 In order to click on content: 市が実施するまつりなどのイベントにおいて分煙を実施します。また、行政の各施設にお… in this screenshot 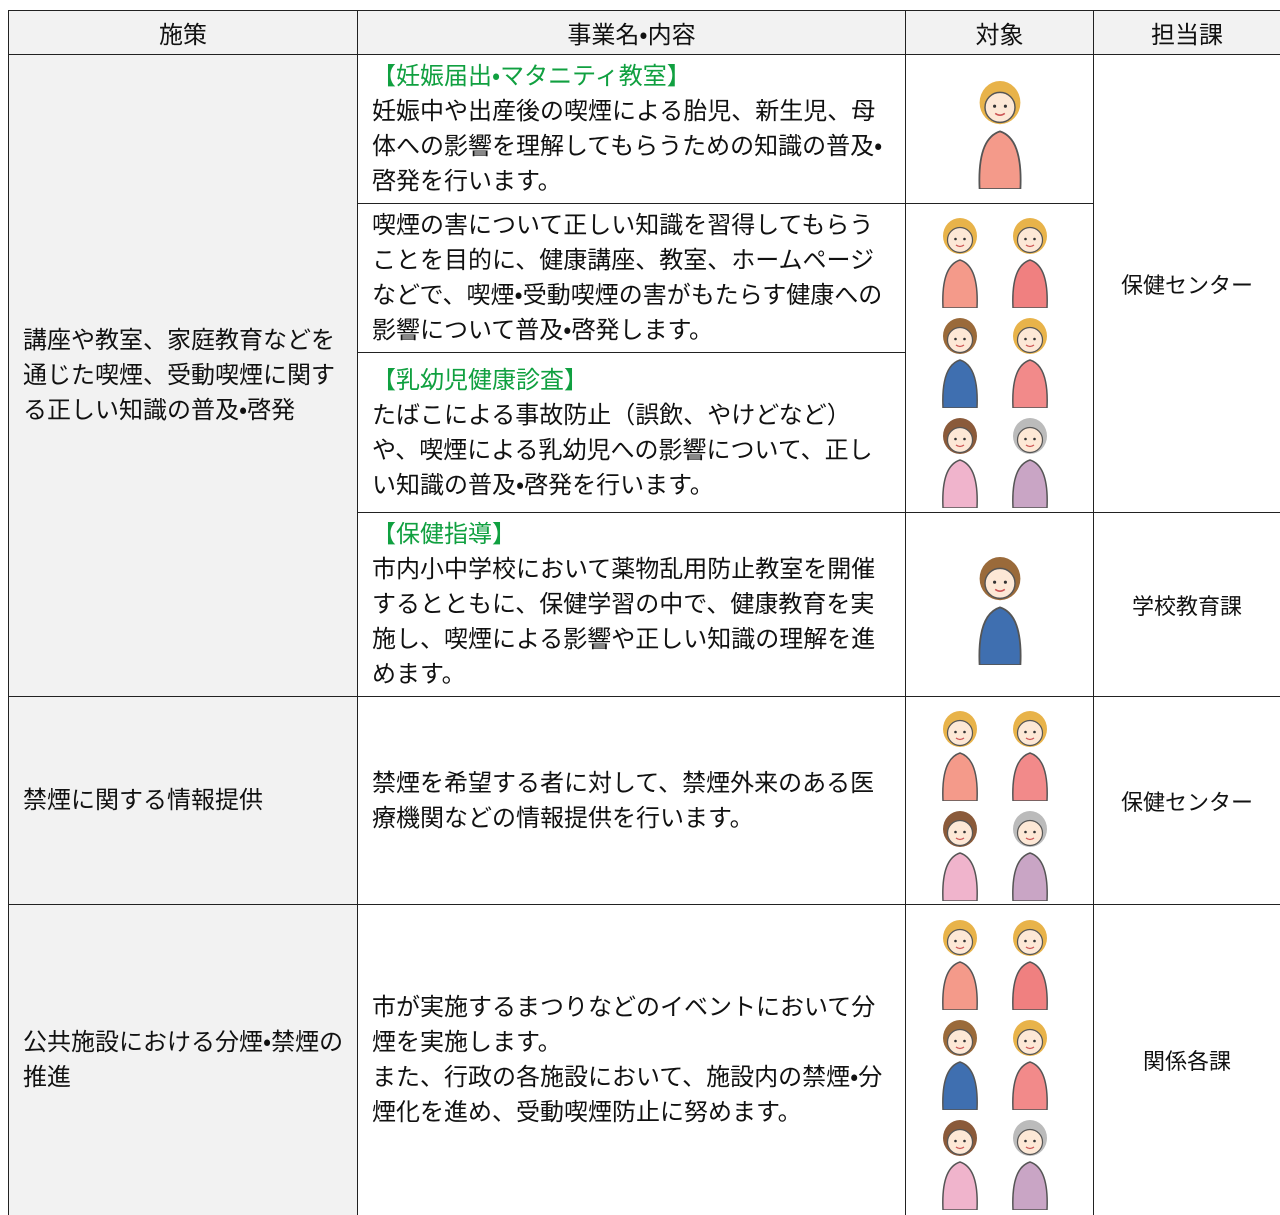, I will do `click(632, 1060)`.